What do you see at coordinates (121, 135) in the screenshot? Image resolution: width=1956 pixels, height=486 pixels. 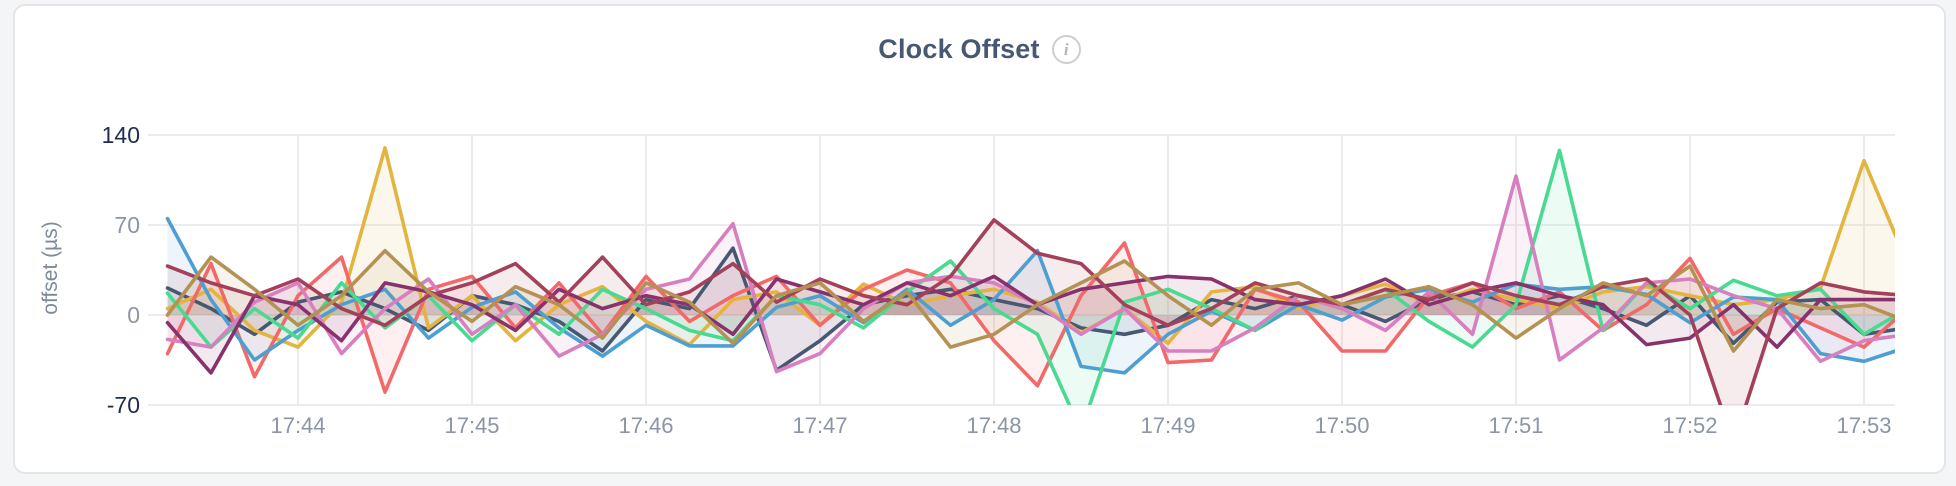 I see `y-tick-label: 140` at bounding box center [121, 135].